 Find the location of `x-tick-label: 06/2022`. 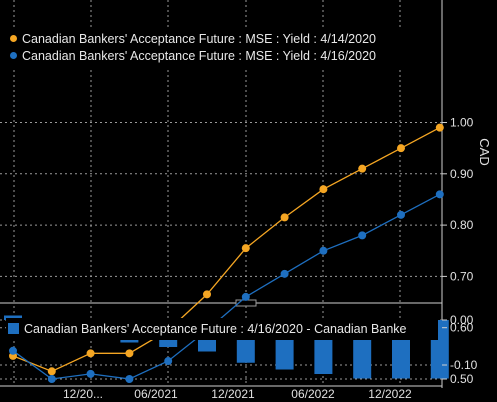

x-tick-label: 06/2022 is located at coordinates (313, 394).